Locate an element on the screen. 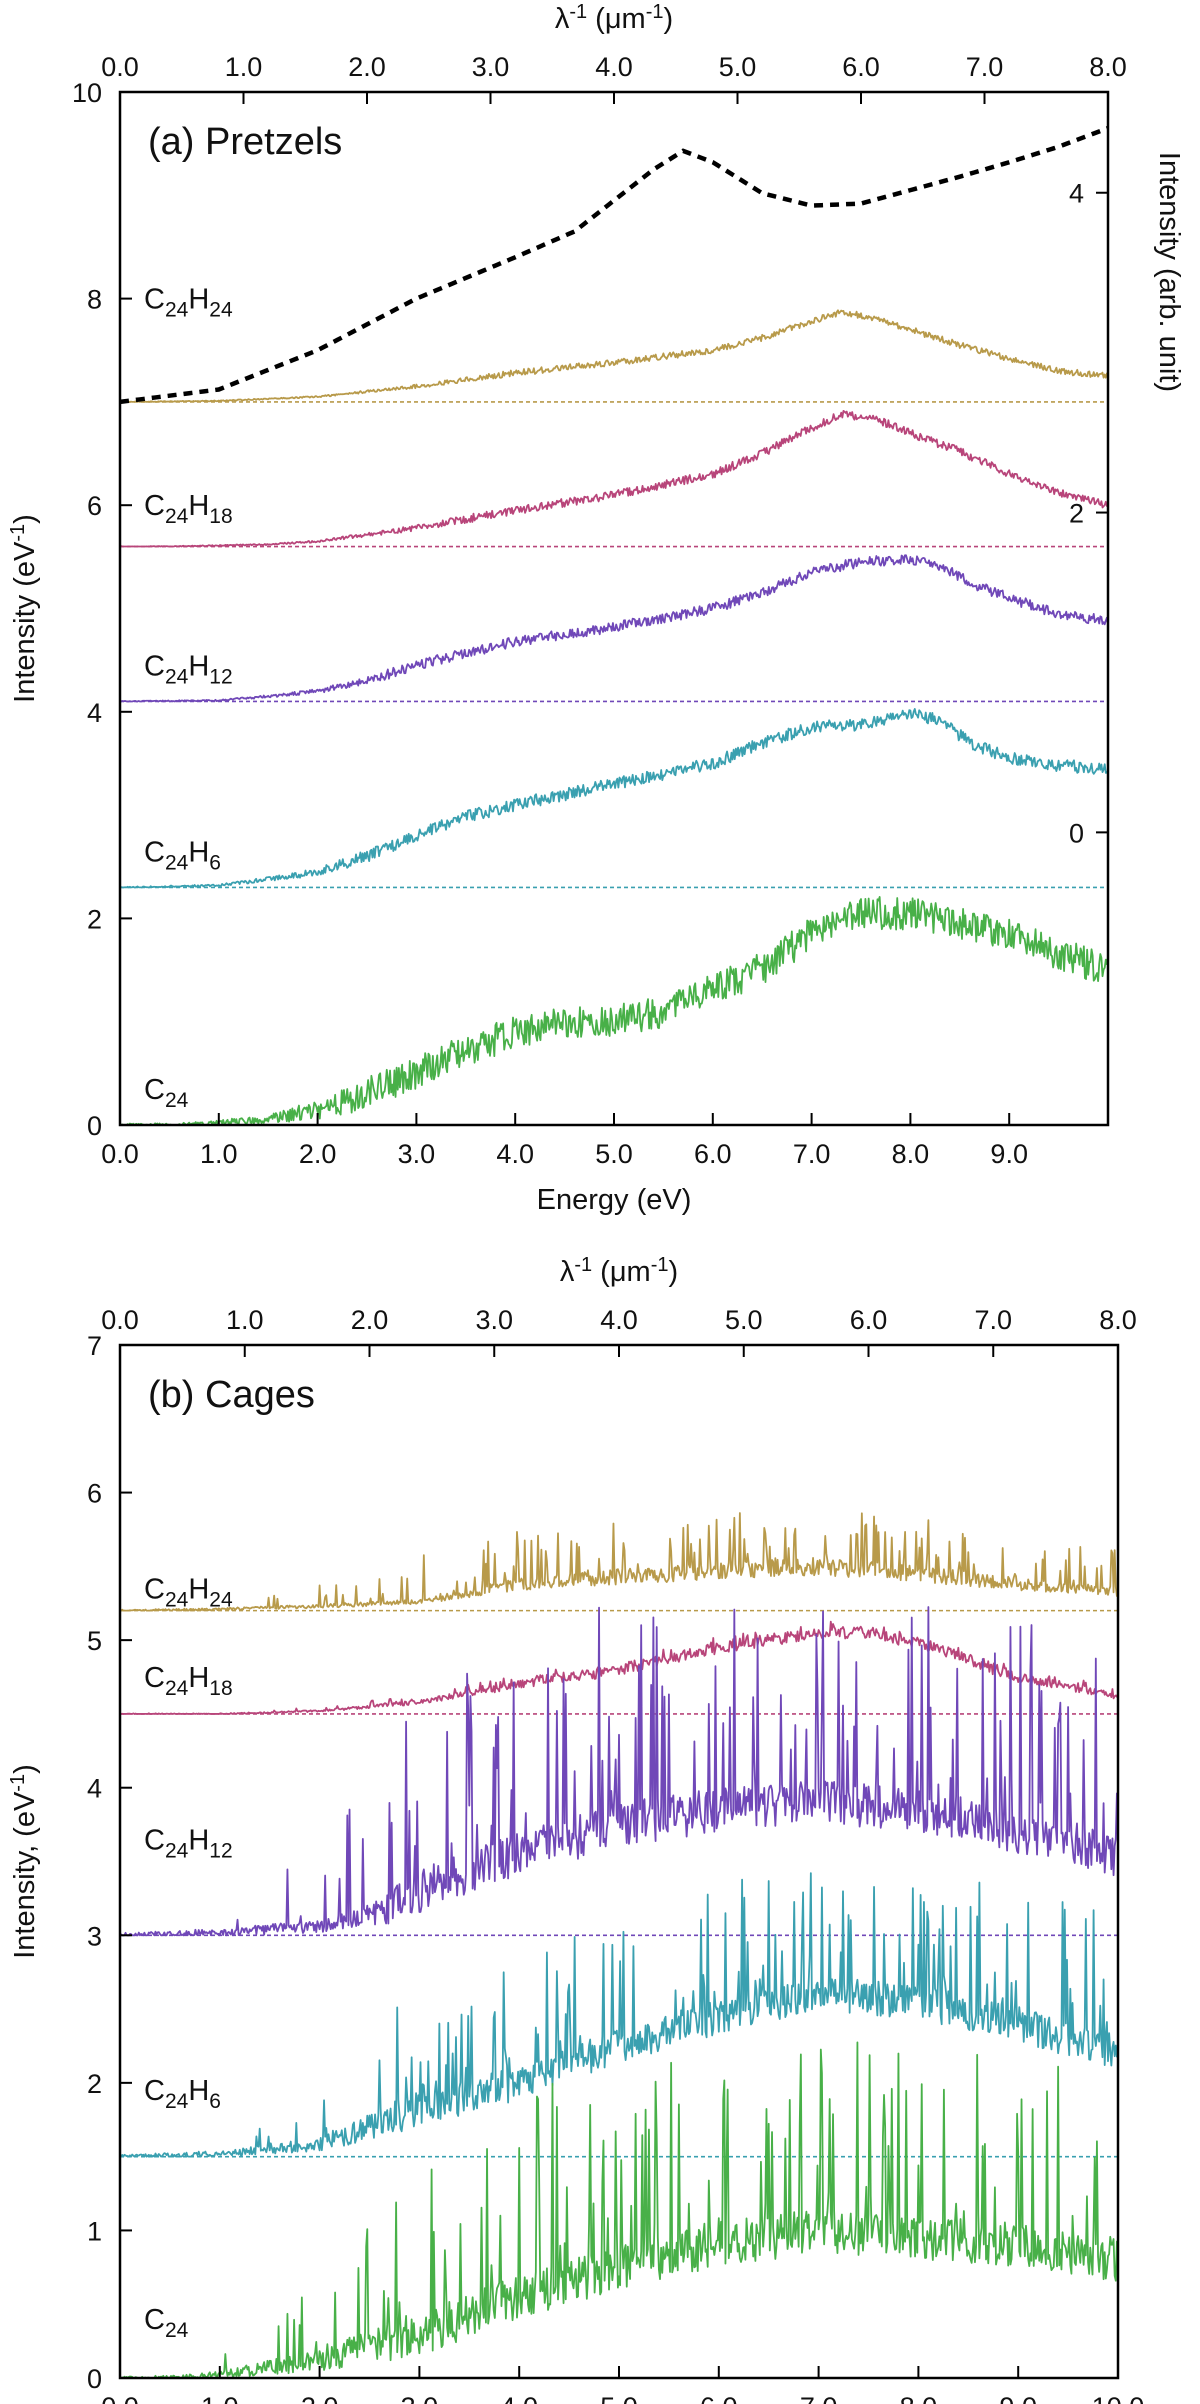  x-tick-label: 10.0 is located at coordinates (1118, 2398).